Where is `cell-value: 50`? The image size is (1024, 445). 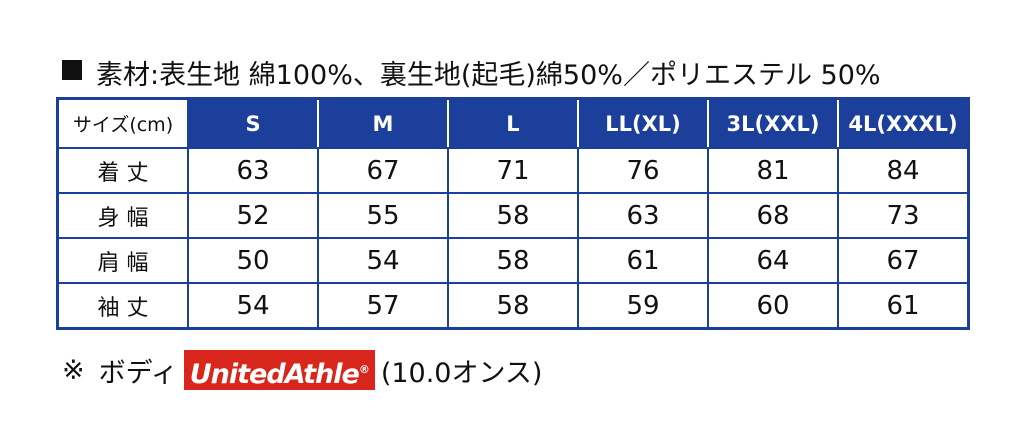
cell-value: 50 is located at coordinates (253, 260).